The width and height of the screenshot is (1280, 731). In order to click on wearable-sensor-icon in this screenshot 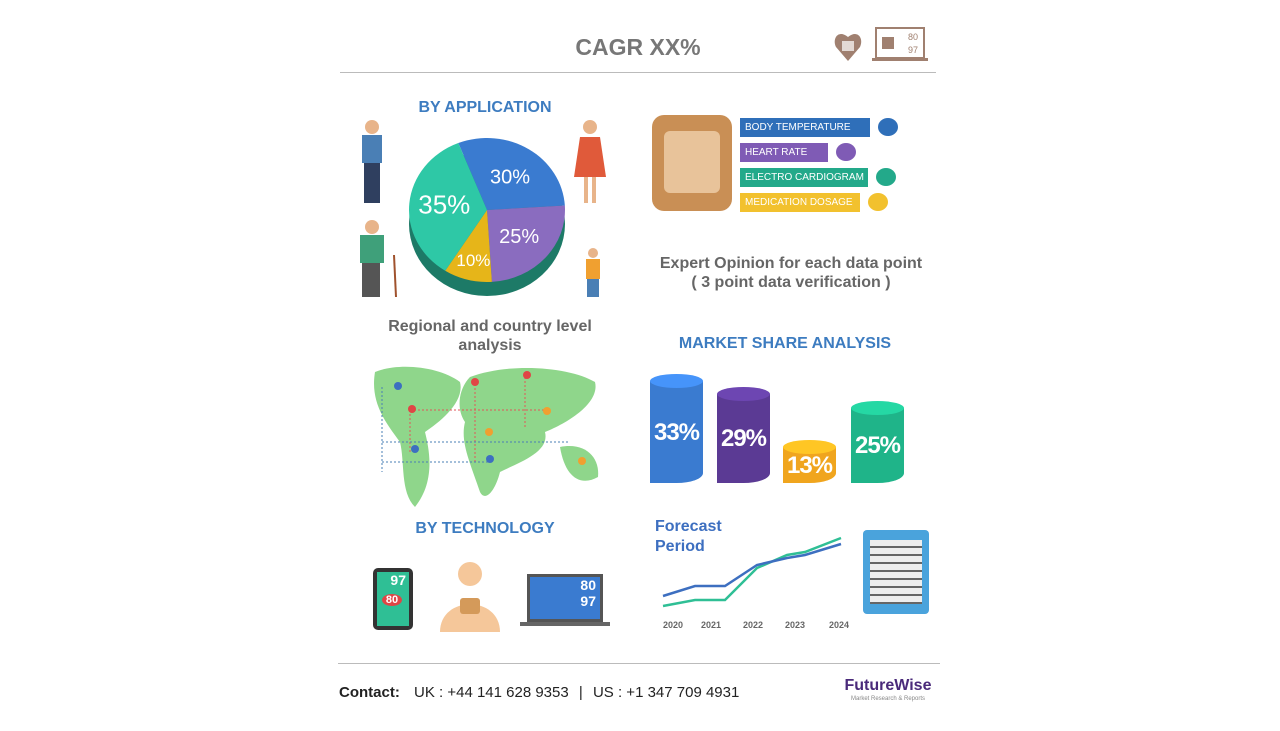, I will do `click(692, 163)`.